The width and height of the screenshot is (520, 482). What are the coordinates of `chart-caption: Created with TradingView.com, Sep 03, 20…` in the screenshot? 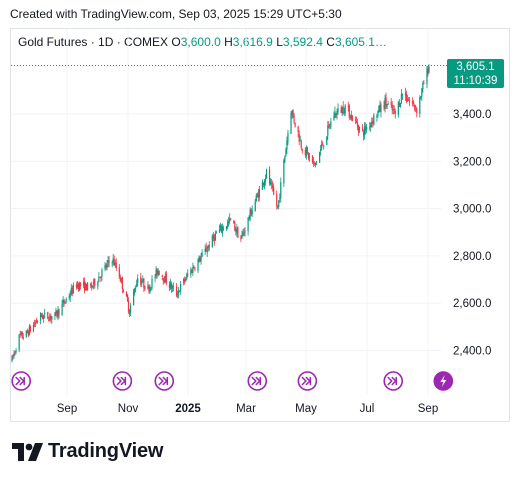 It's located at (176, 14).